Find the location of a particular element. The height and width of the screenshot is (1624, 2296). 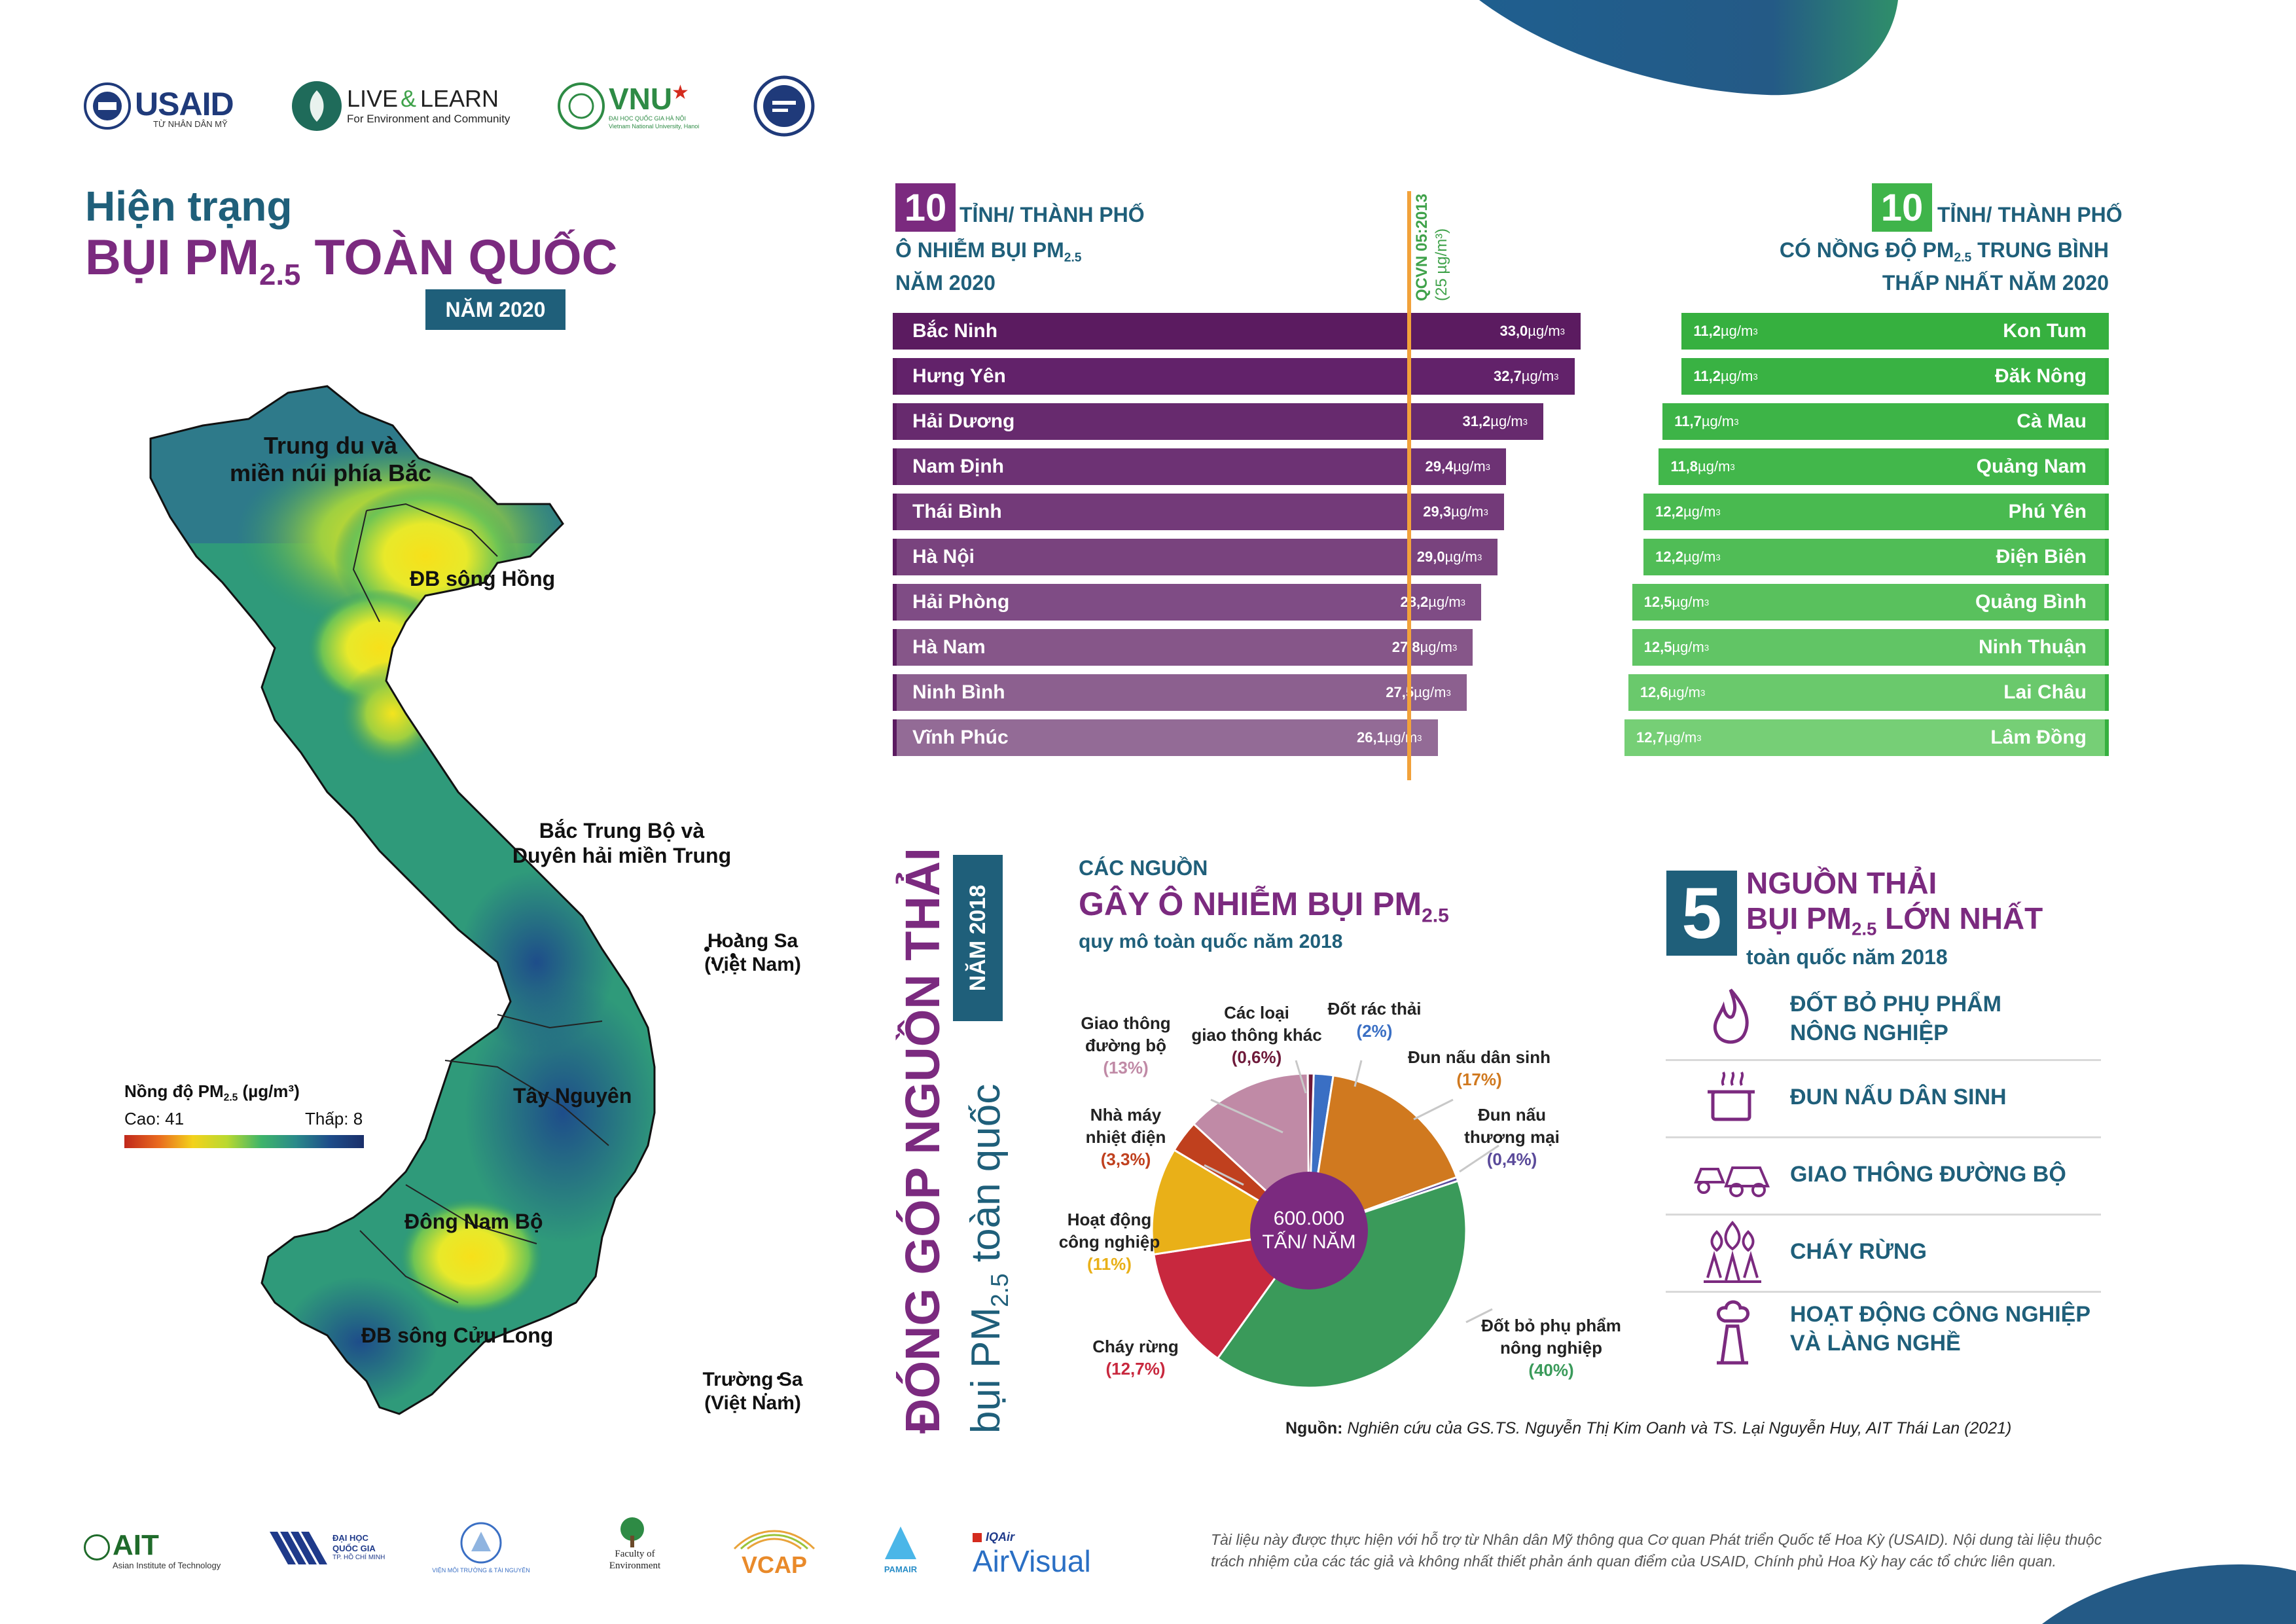

pie-label-residential-name: Đun nấu dân sinh is located at coordinates (1479, 1057).